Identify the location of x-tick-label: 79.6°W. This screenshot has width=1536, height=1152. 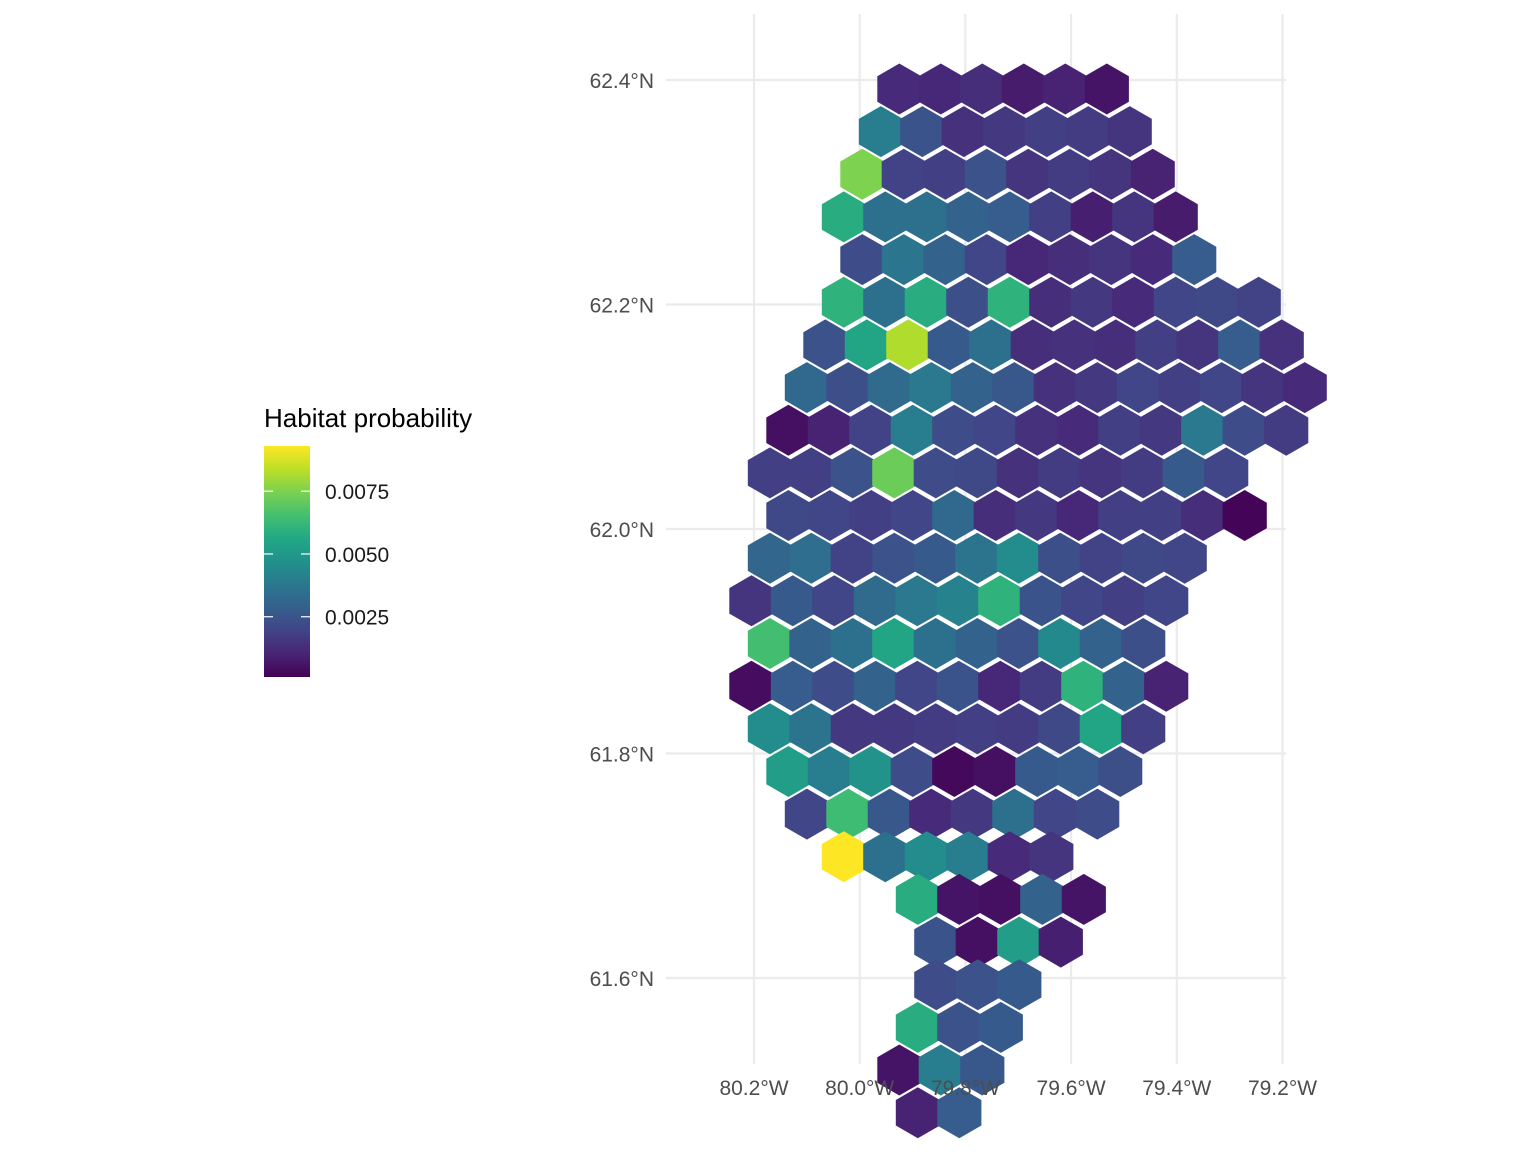
(1071, 1088).